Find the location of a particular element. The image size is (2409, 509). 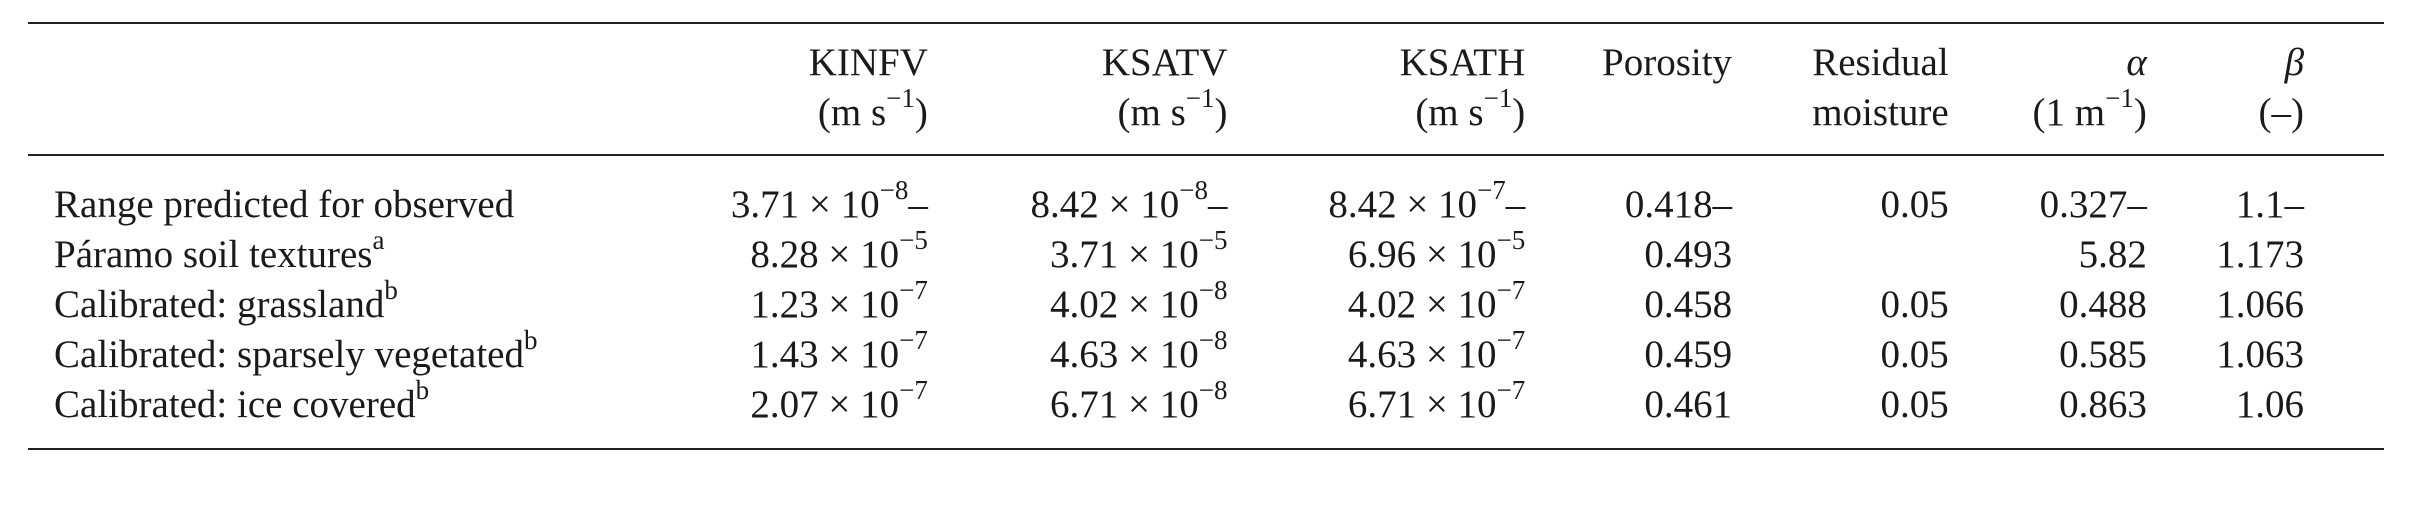

row-label-text: Range predicted for observed is located at coordinates (284, 204).